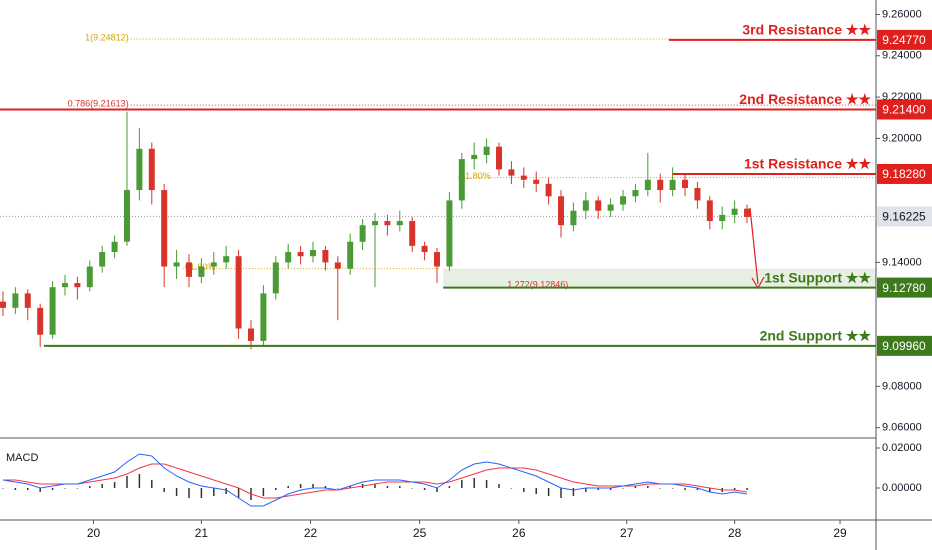 The image size is (932, 550). What do you see at coordinates (902, 428) in the screenshot?
I see `y-tick-label: 9.06000` at bounding box center [902, 428].